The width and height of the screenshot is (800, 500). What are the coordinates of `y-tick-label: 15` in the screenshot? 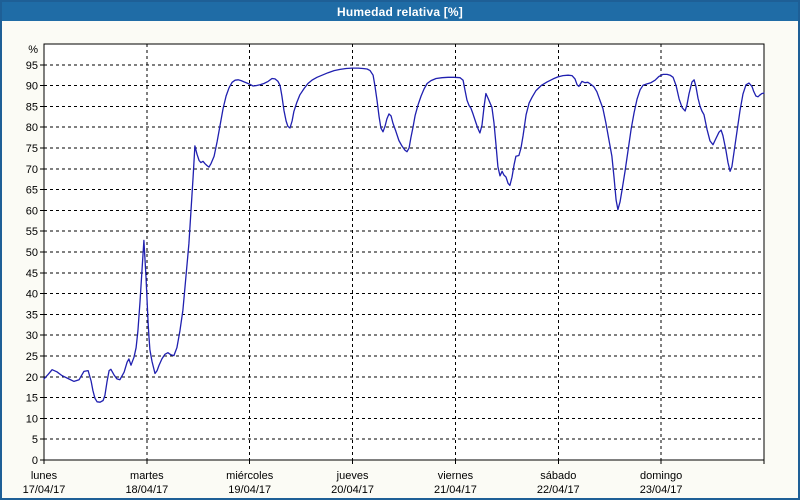 It's located at (32, 399).